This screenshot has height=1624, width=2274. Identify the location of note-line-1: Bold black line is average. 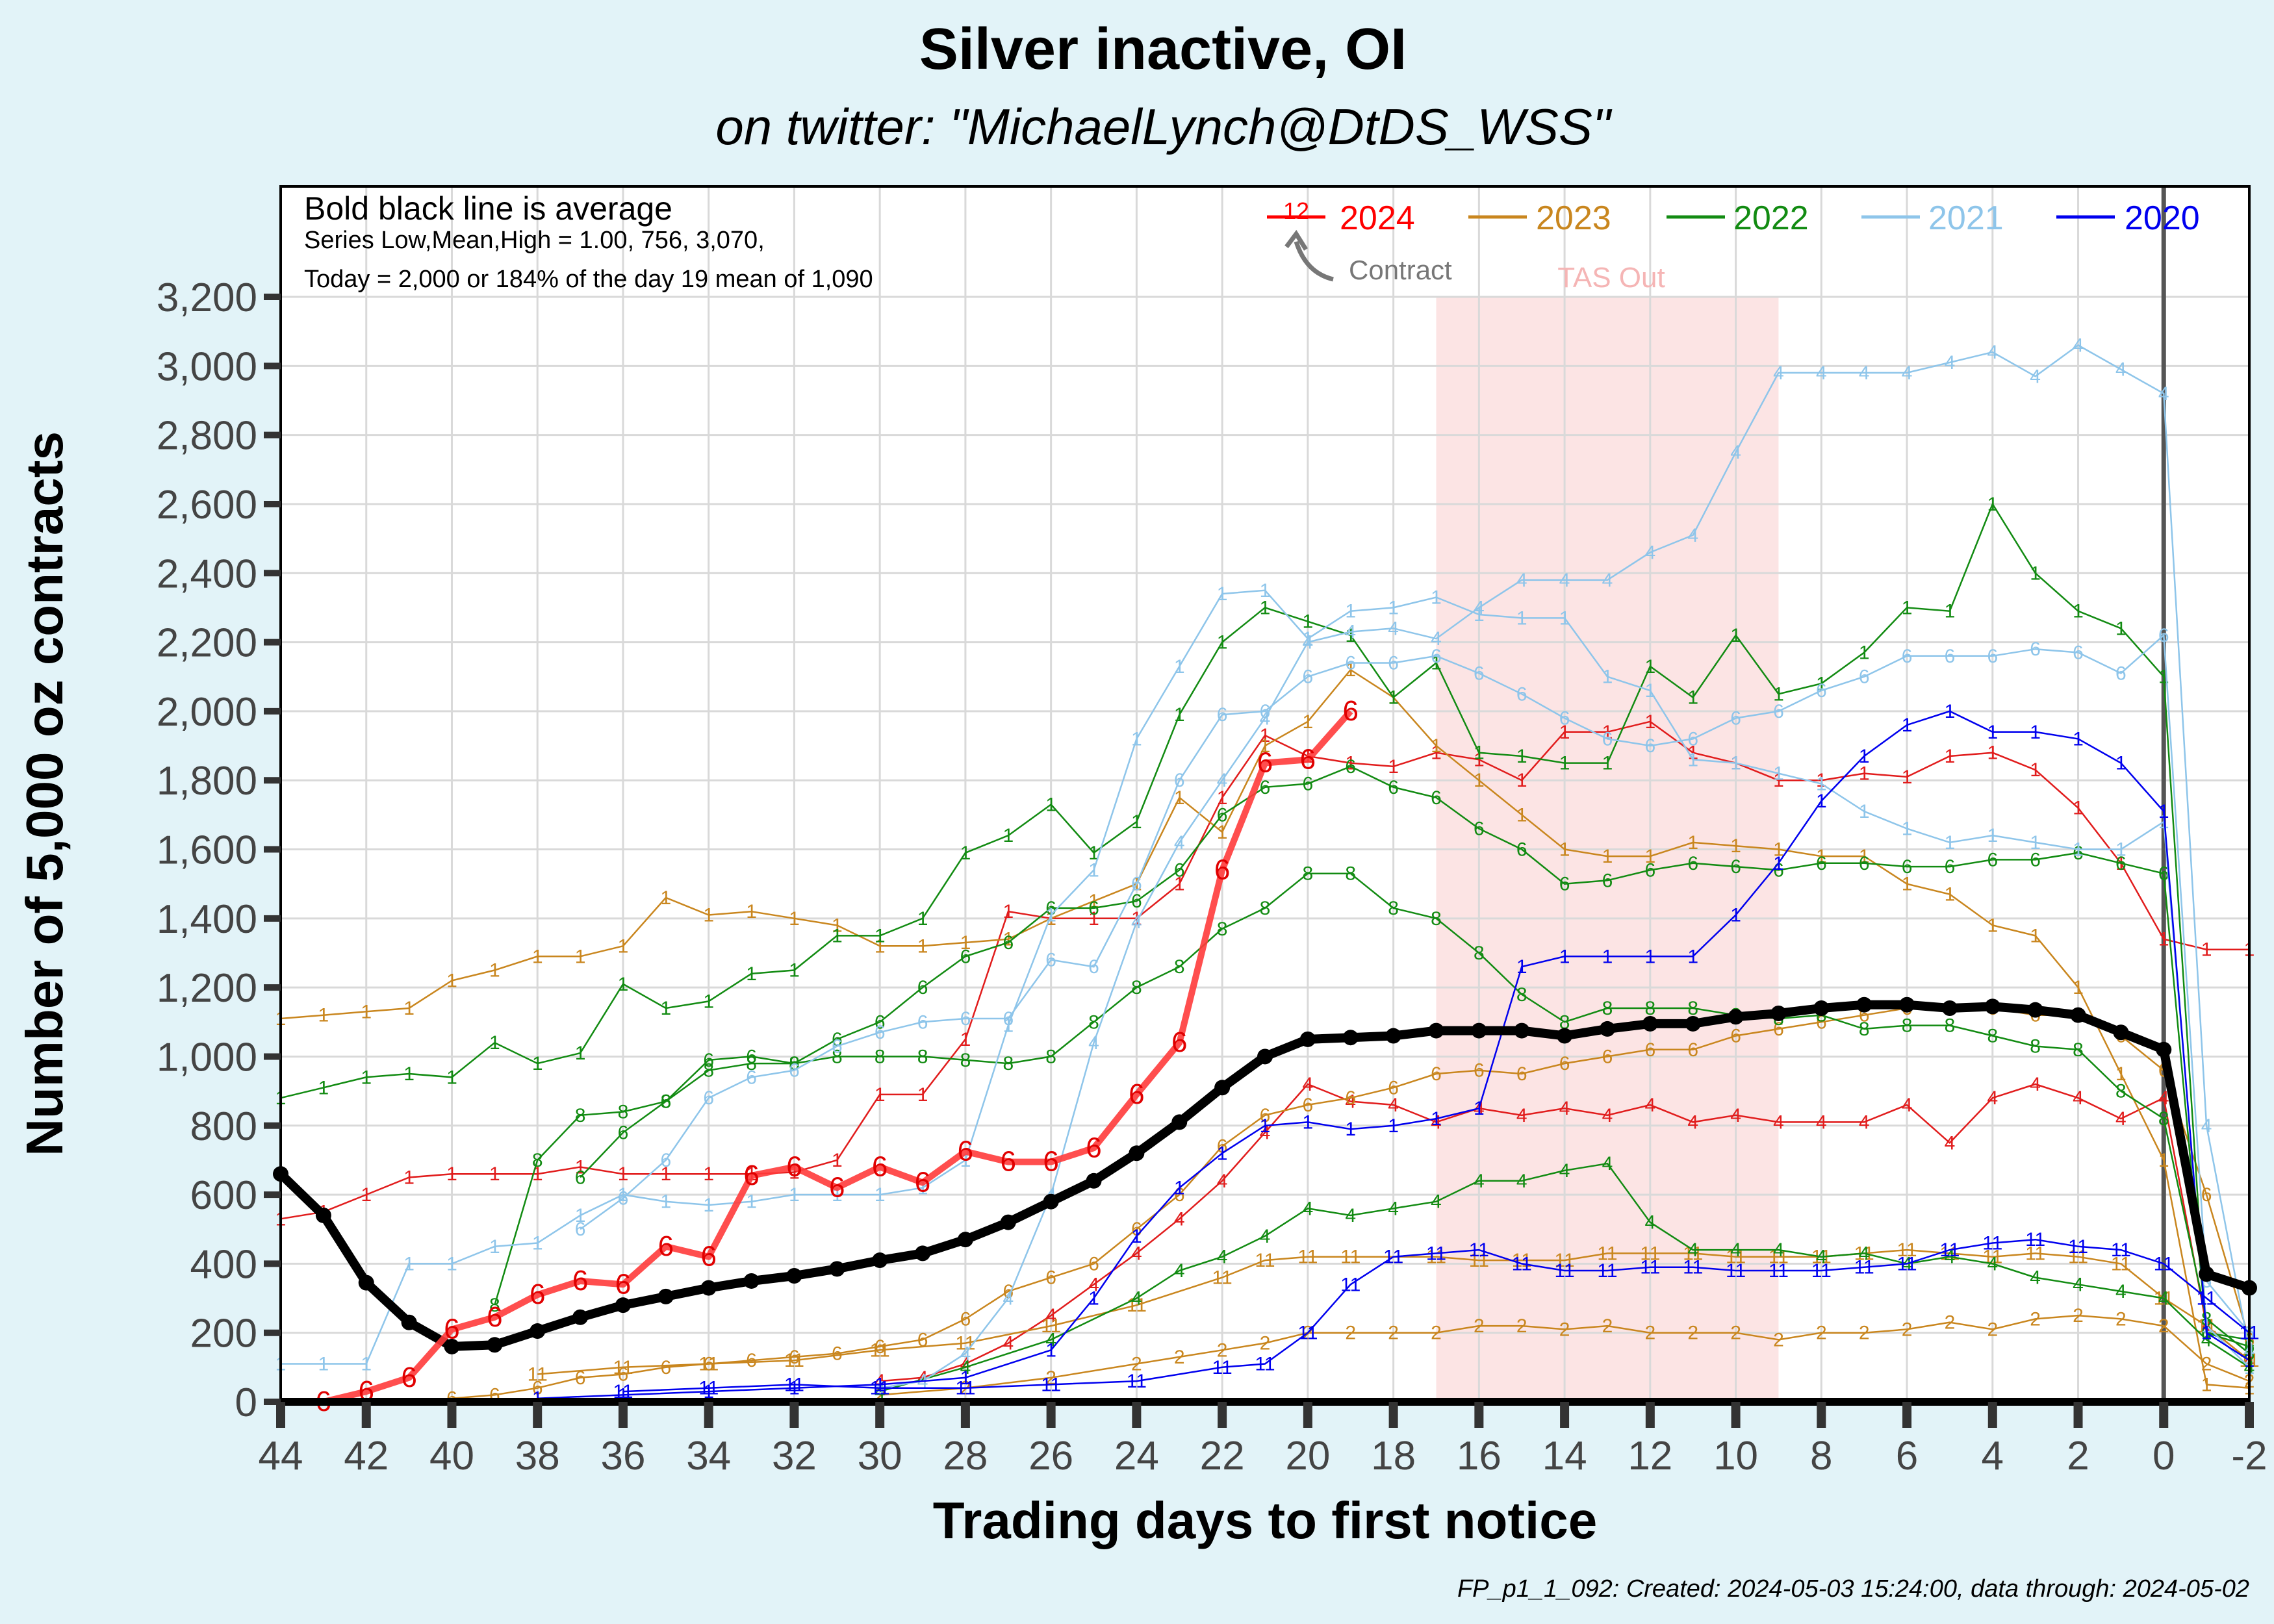
(488, 208).